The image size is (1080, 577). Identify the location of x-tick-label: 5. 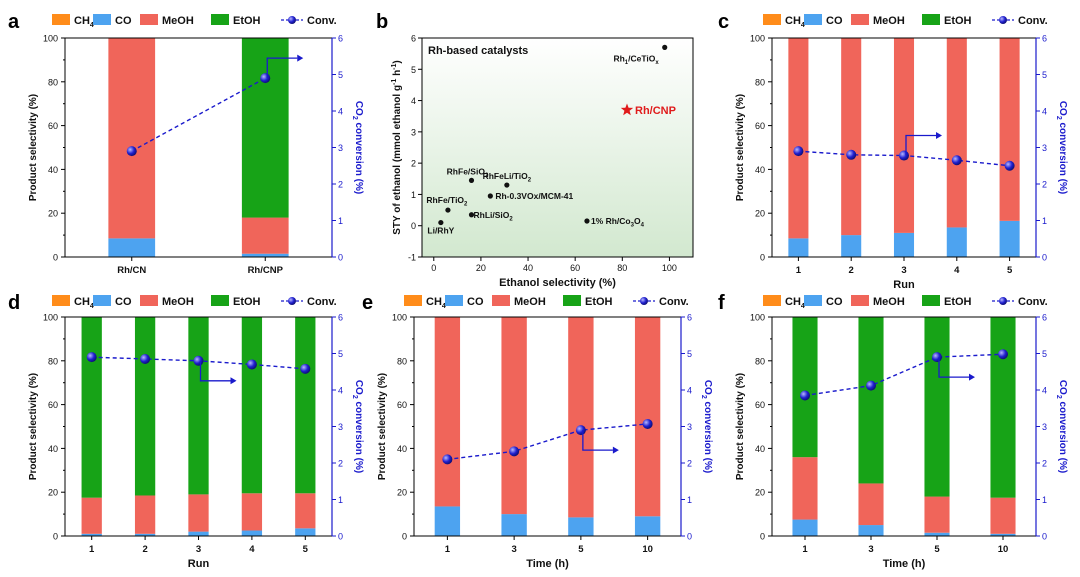
(581, 549).